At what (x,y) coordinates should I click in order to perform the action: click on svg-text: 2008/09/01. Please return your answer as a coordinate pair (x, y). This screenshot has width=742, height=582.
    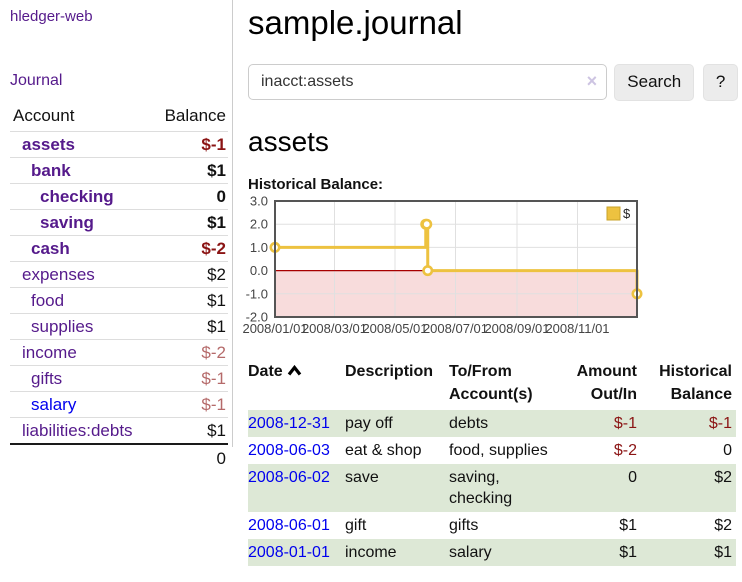
    Looking at the image, I should click on (516, 328).